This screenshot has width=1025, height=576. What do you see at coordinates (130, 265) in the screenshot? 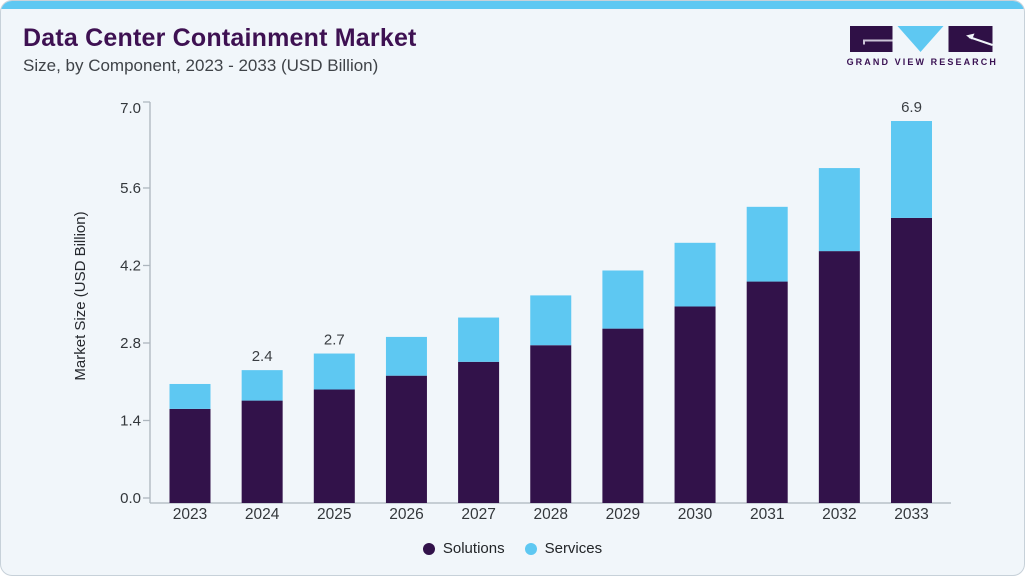
I see `y-tick-label: 4.2` at bounding box center [130, 265].